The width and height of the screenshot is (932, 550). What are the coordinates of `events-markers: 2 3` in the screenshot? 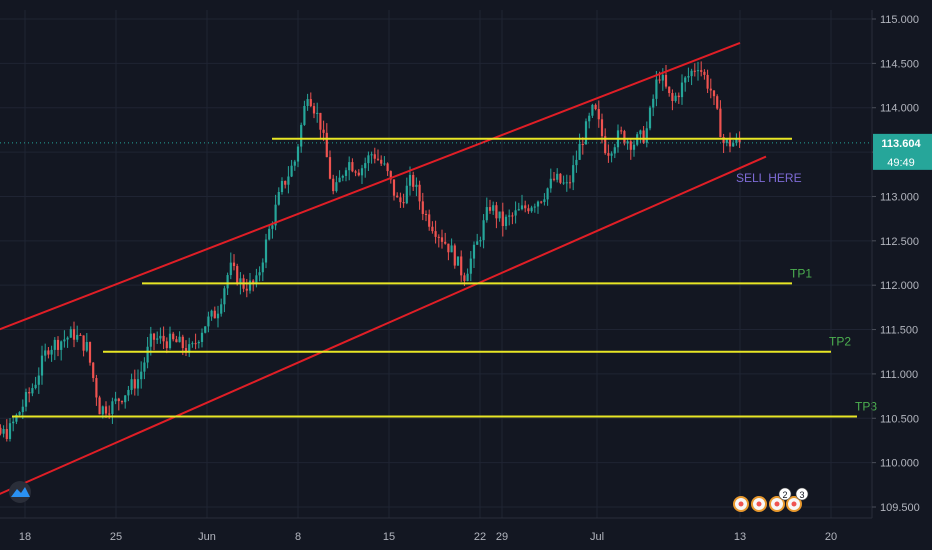 It's located at (771, 499).